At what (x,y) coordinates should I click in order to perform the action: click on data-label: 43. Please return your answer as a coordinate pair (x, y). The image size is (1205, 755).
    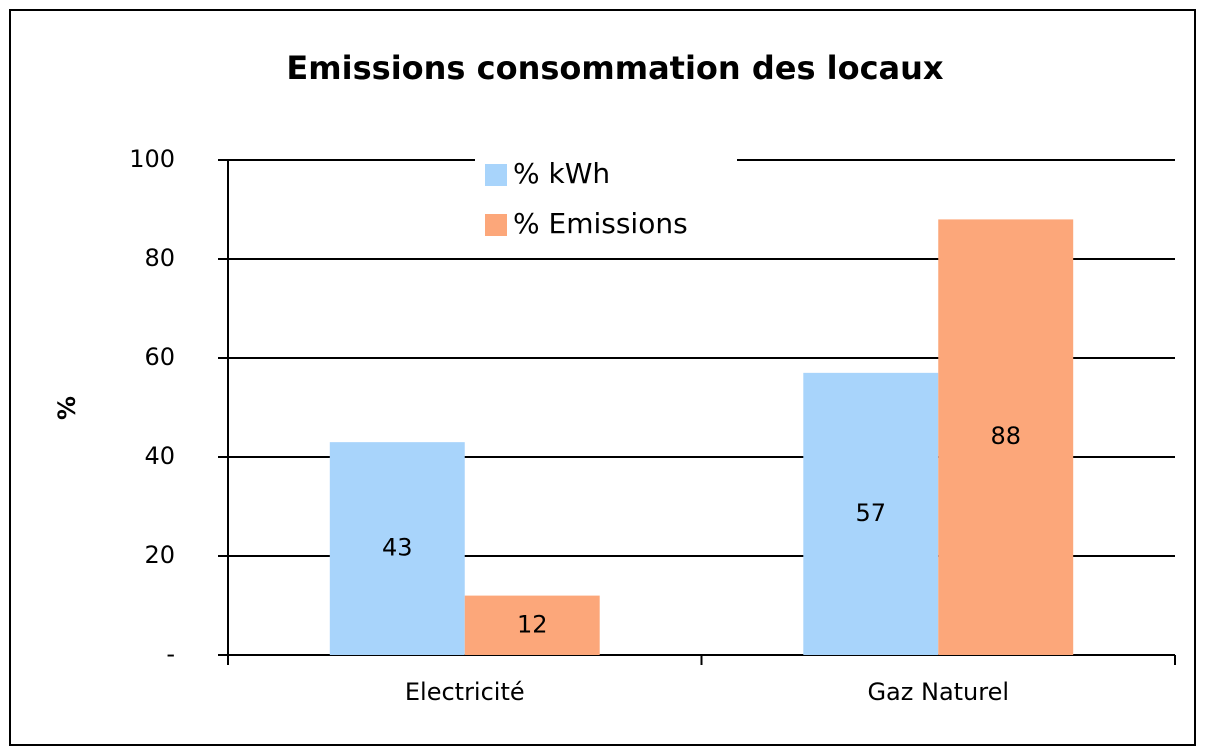
    Looking at the image, I should click on (397, 548).